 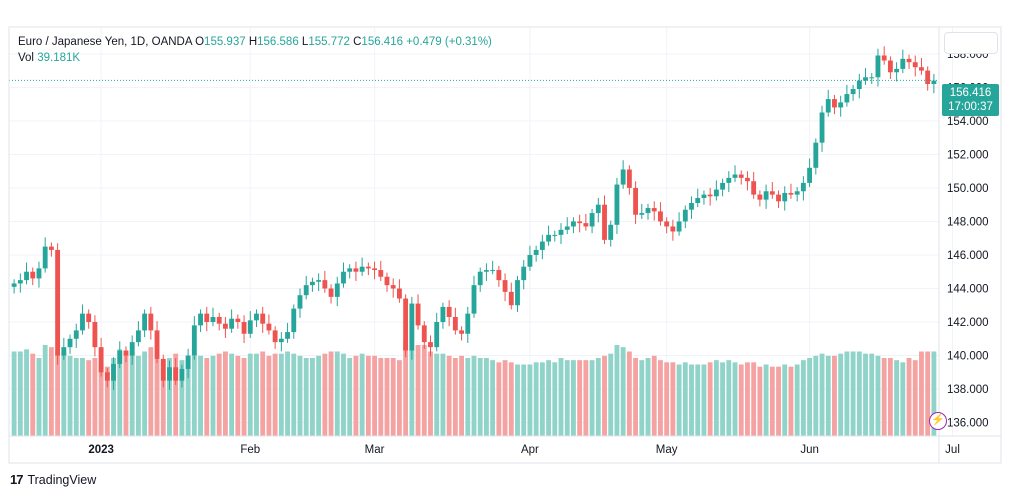 What do you see at coordinates (970, 93) in the screenshot?
I see `last-price-value: 156.416` at bounding box center [970, 93].